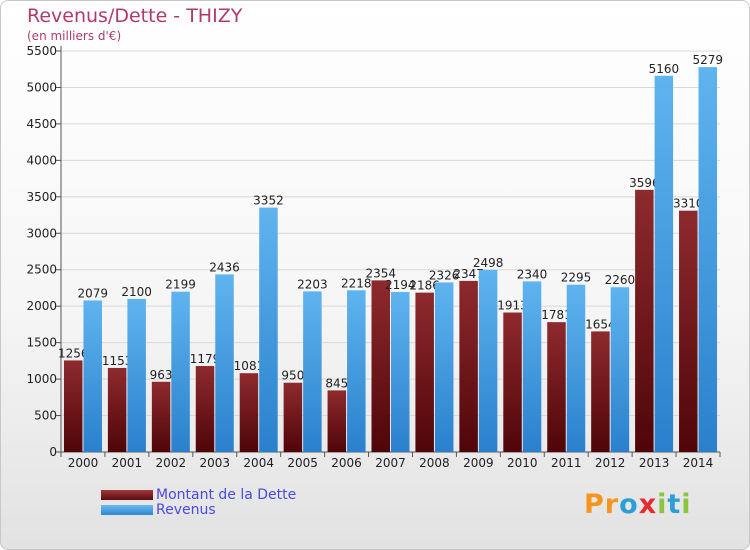 The width and height of the screenshot is (750, 550). What do you see at coordinates (45, 416) in the screenshot?
I see `y-tick-label: 500` at bounding box center [45, 416].